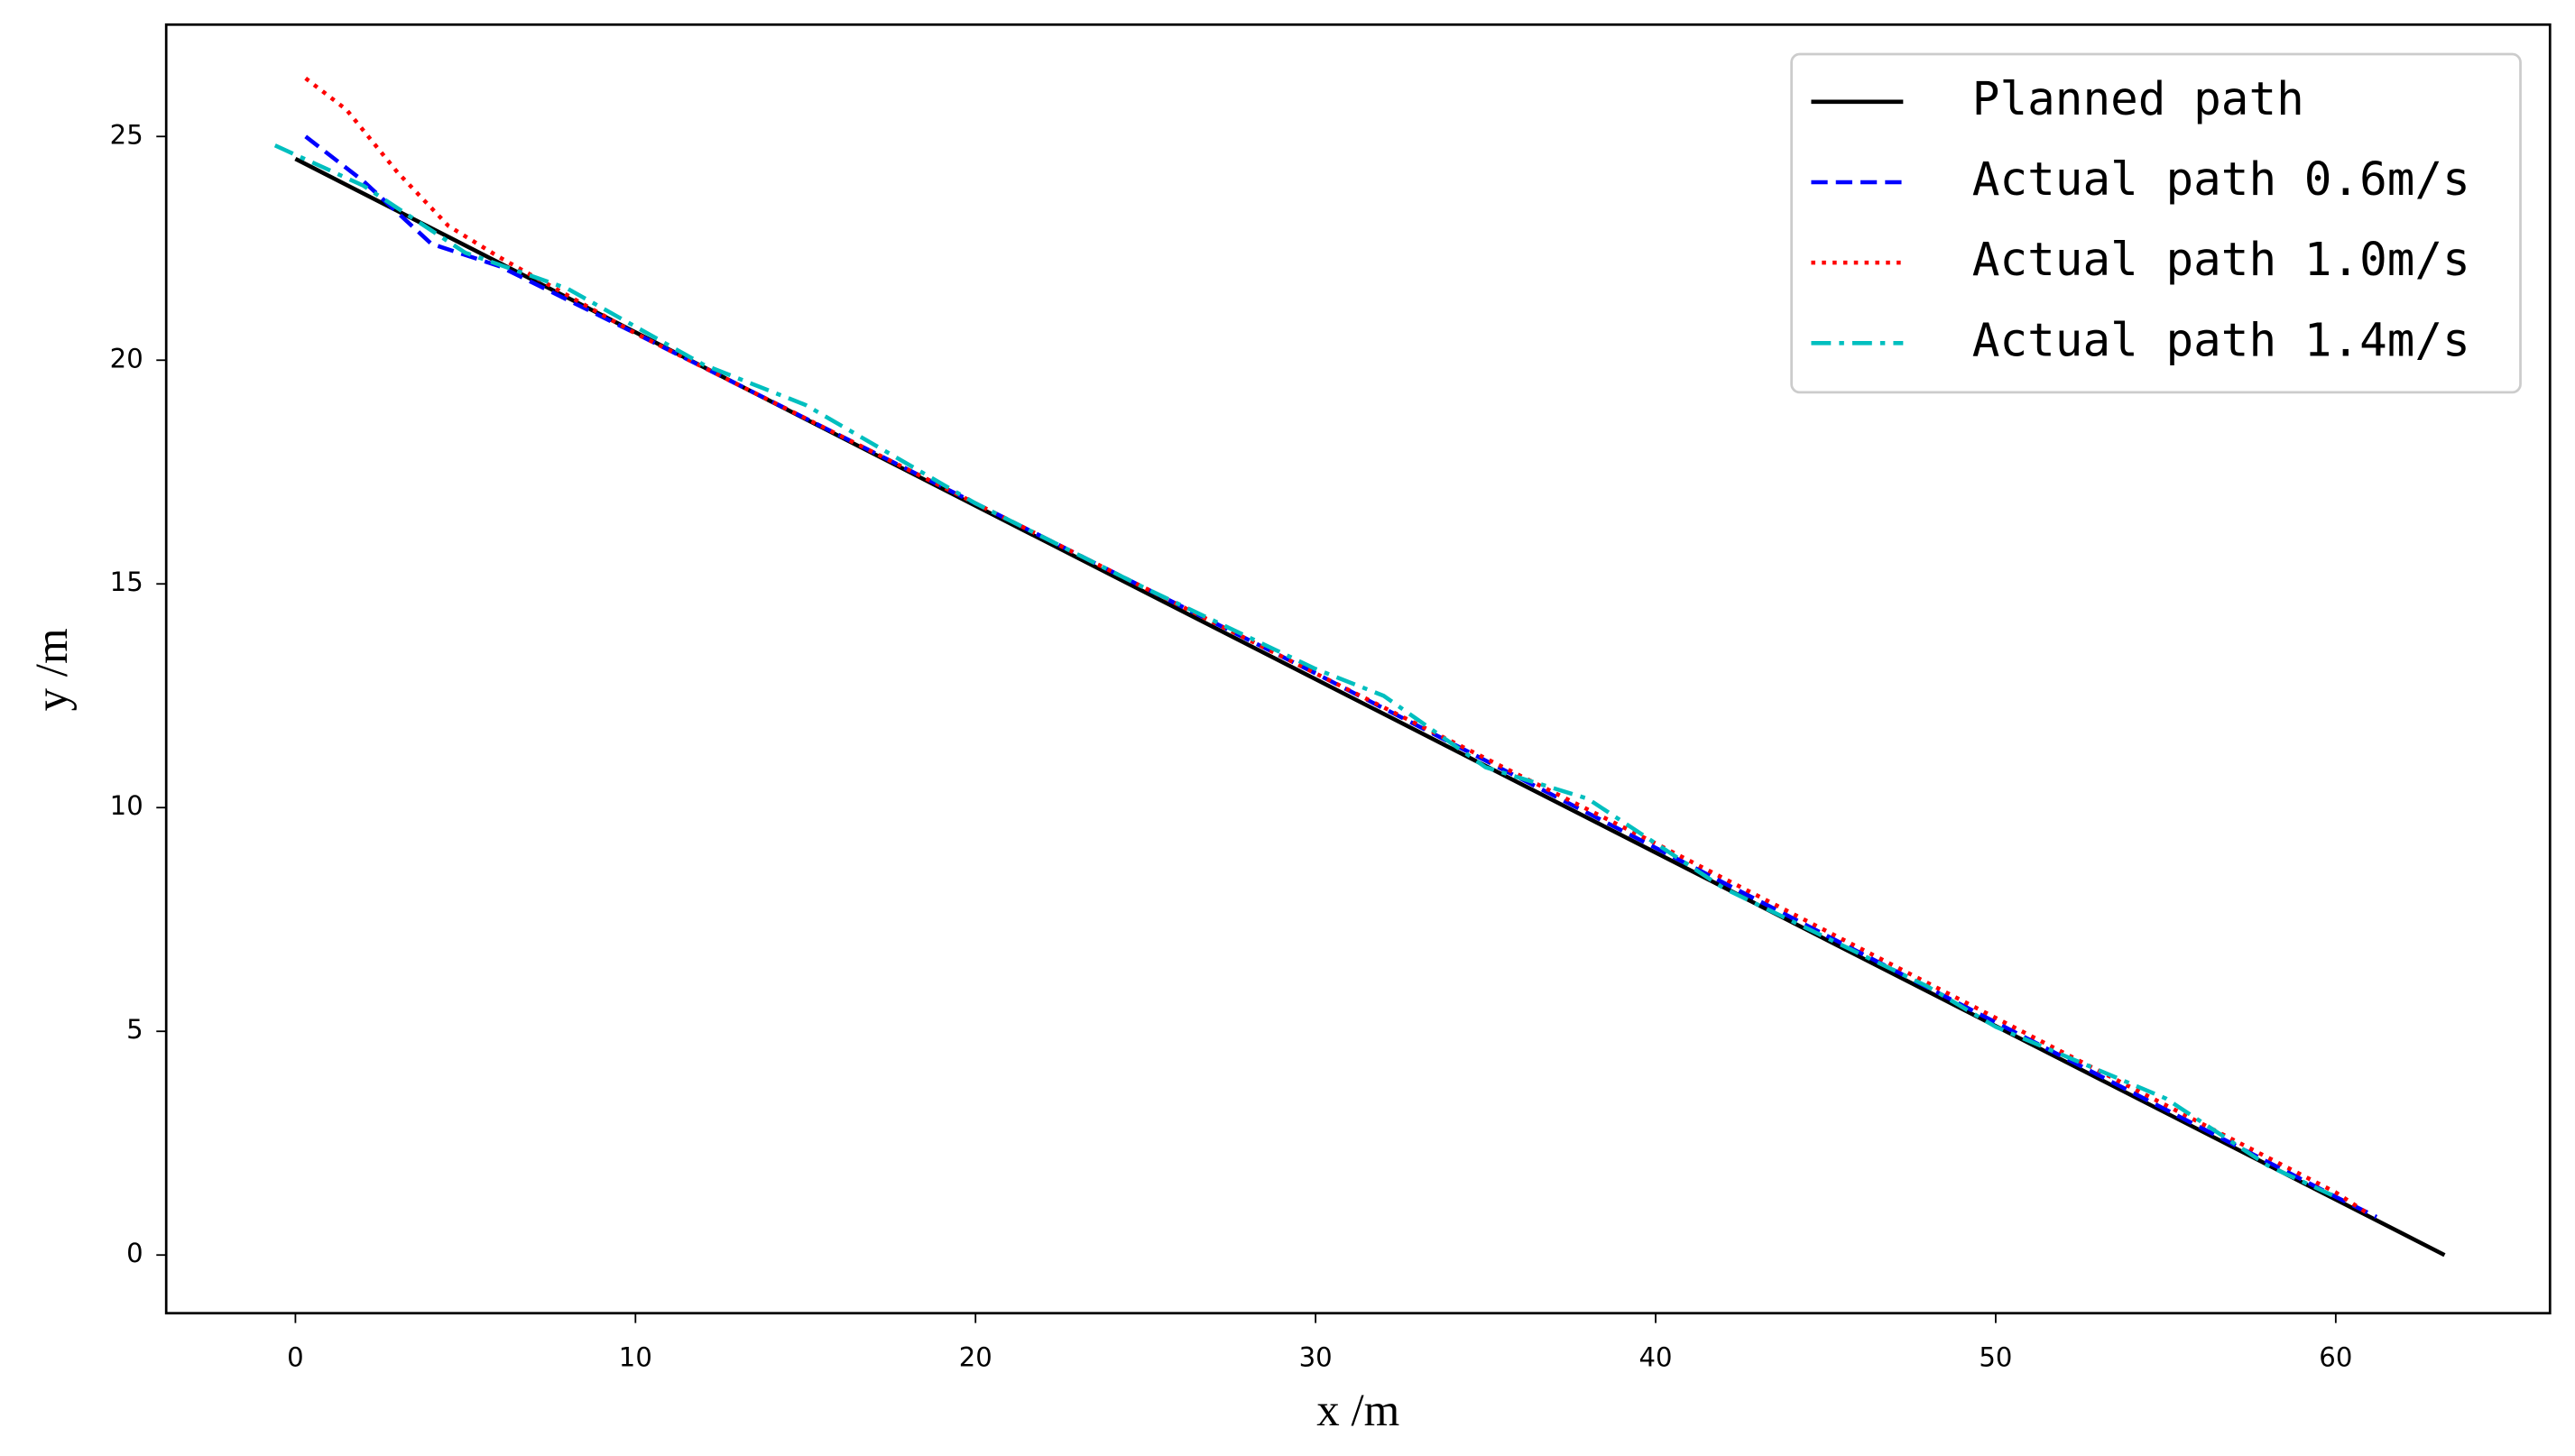 This screenshot has width=2575, height=1456. I want to click on y-axis-label: y /m, so click(52, 669).